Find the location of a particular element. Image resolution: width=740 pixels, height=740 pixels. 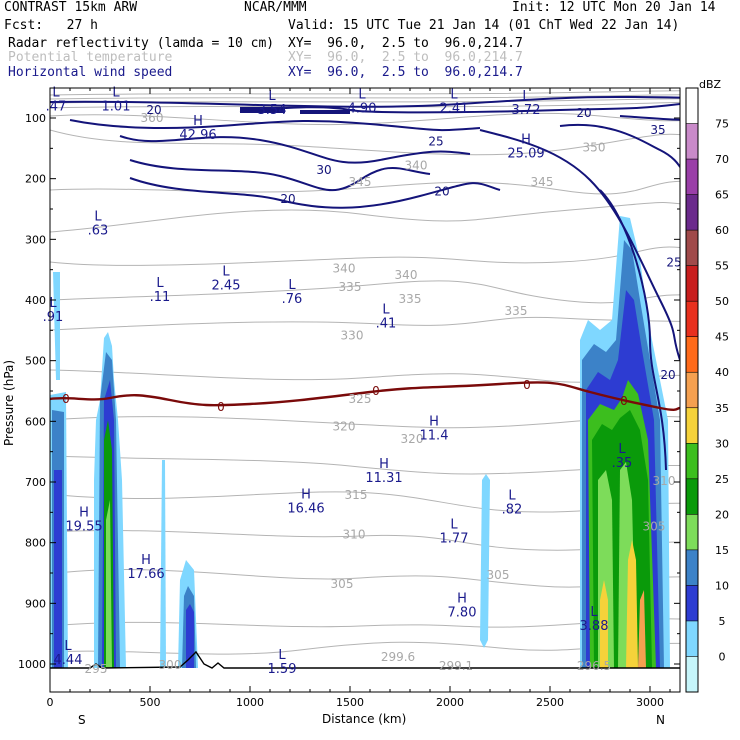

theta-label: 299.1 is located at coordinates (456, 666).